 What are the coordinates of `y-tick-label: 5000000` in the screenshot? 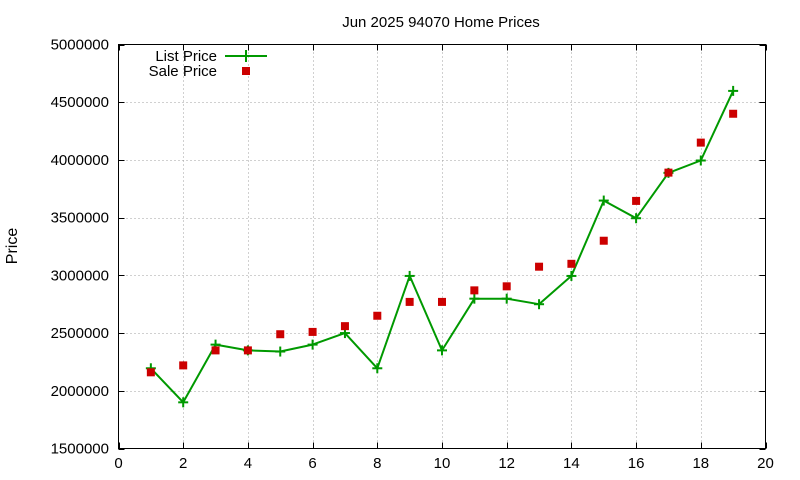 It's located at (80, 45).